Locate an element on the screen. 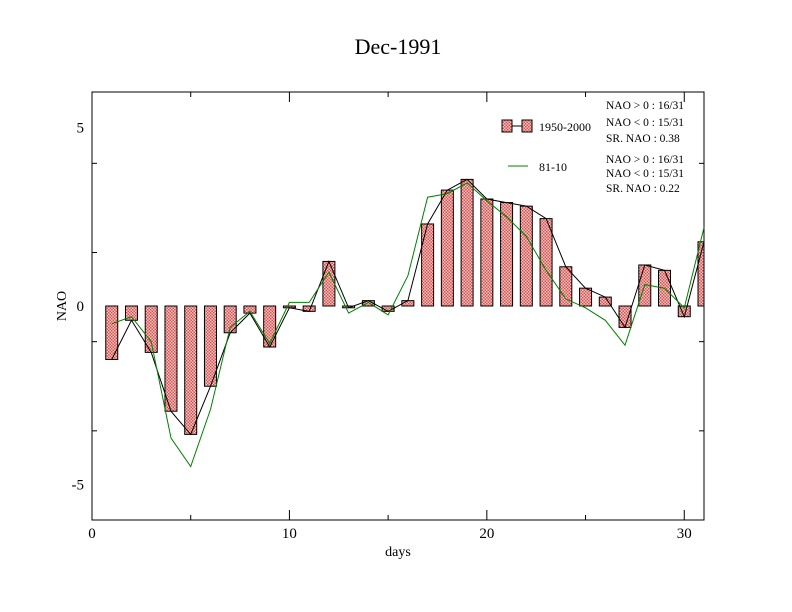  x-tick-label: 10 is located at coordinates (289, 534).